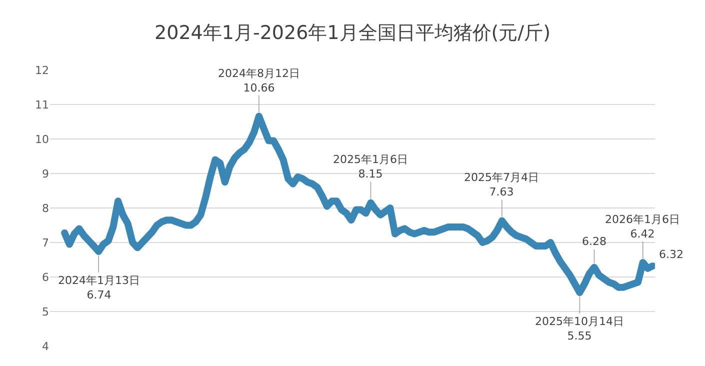 This screenshot has width=705, height=366. Describe the element at coordinates (642, 226) in the screenshot. I see `annotation: 2026年1月6日 6.42` at that location.